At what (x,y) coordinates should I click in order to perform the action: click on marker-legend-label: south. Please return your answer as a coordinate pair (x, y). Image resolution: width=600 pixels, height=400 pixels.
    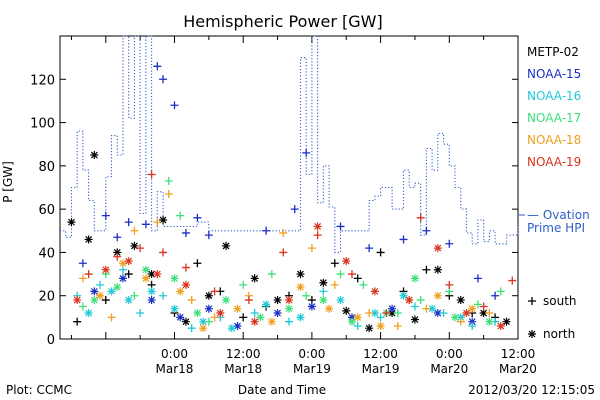
    Looking at the image, I should click on (560, 301).